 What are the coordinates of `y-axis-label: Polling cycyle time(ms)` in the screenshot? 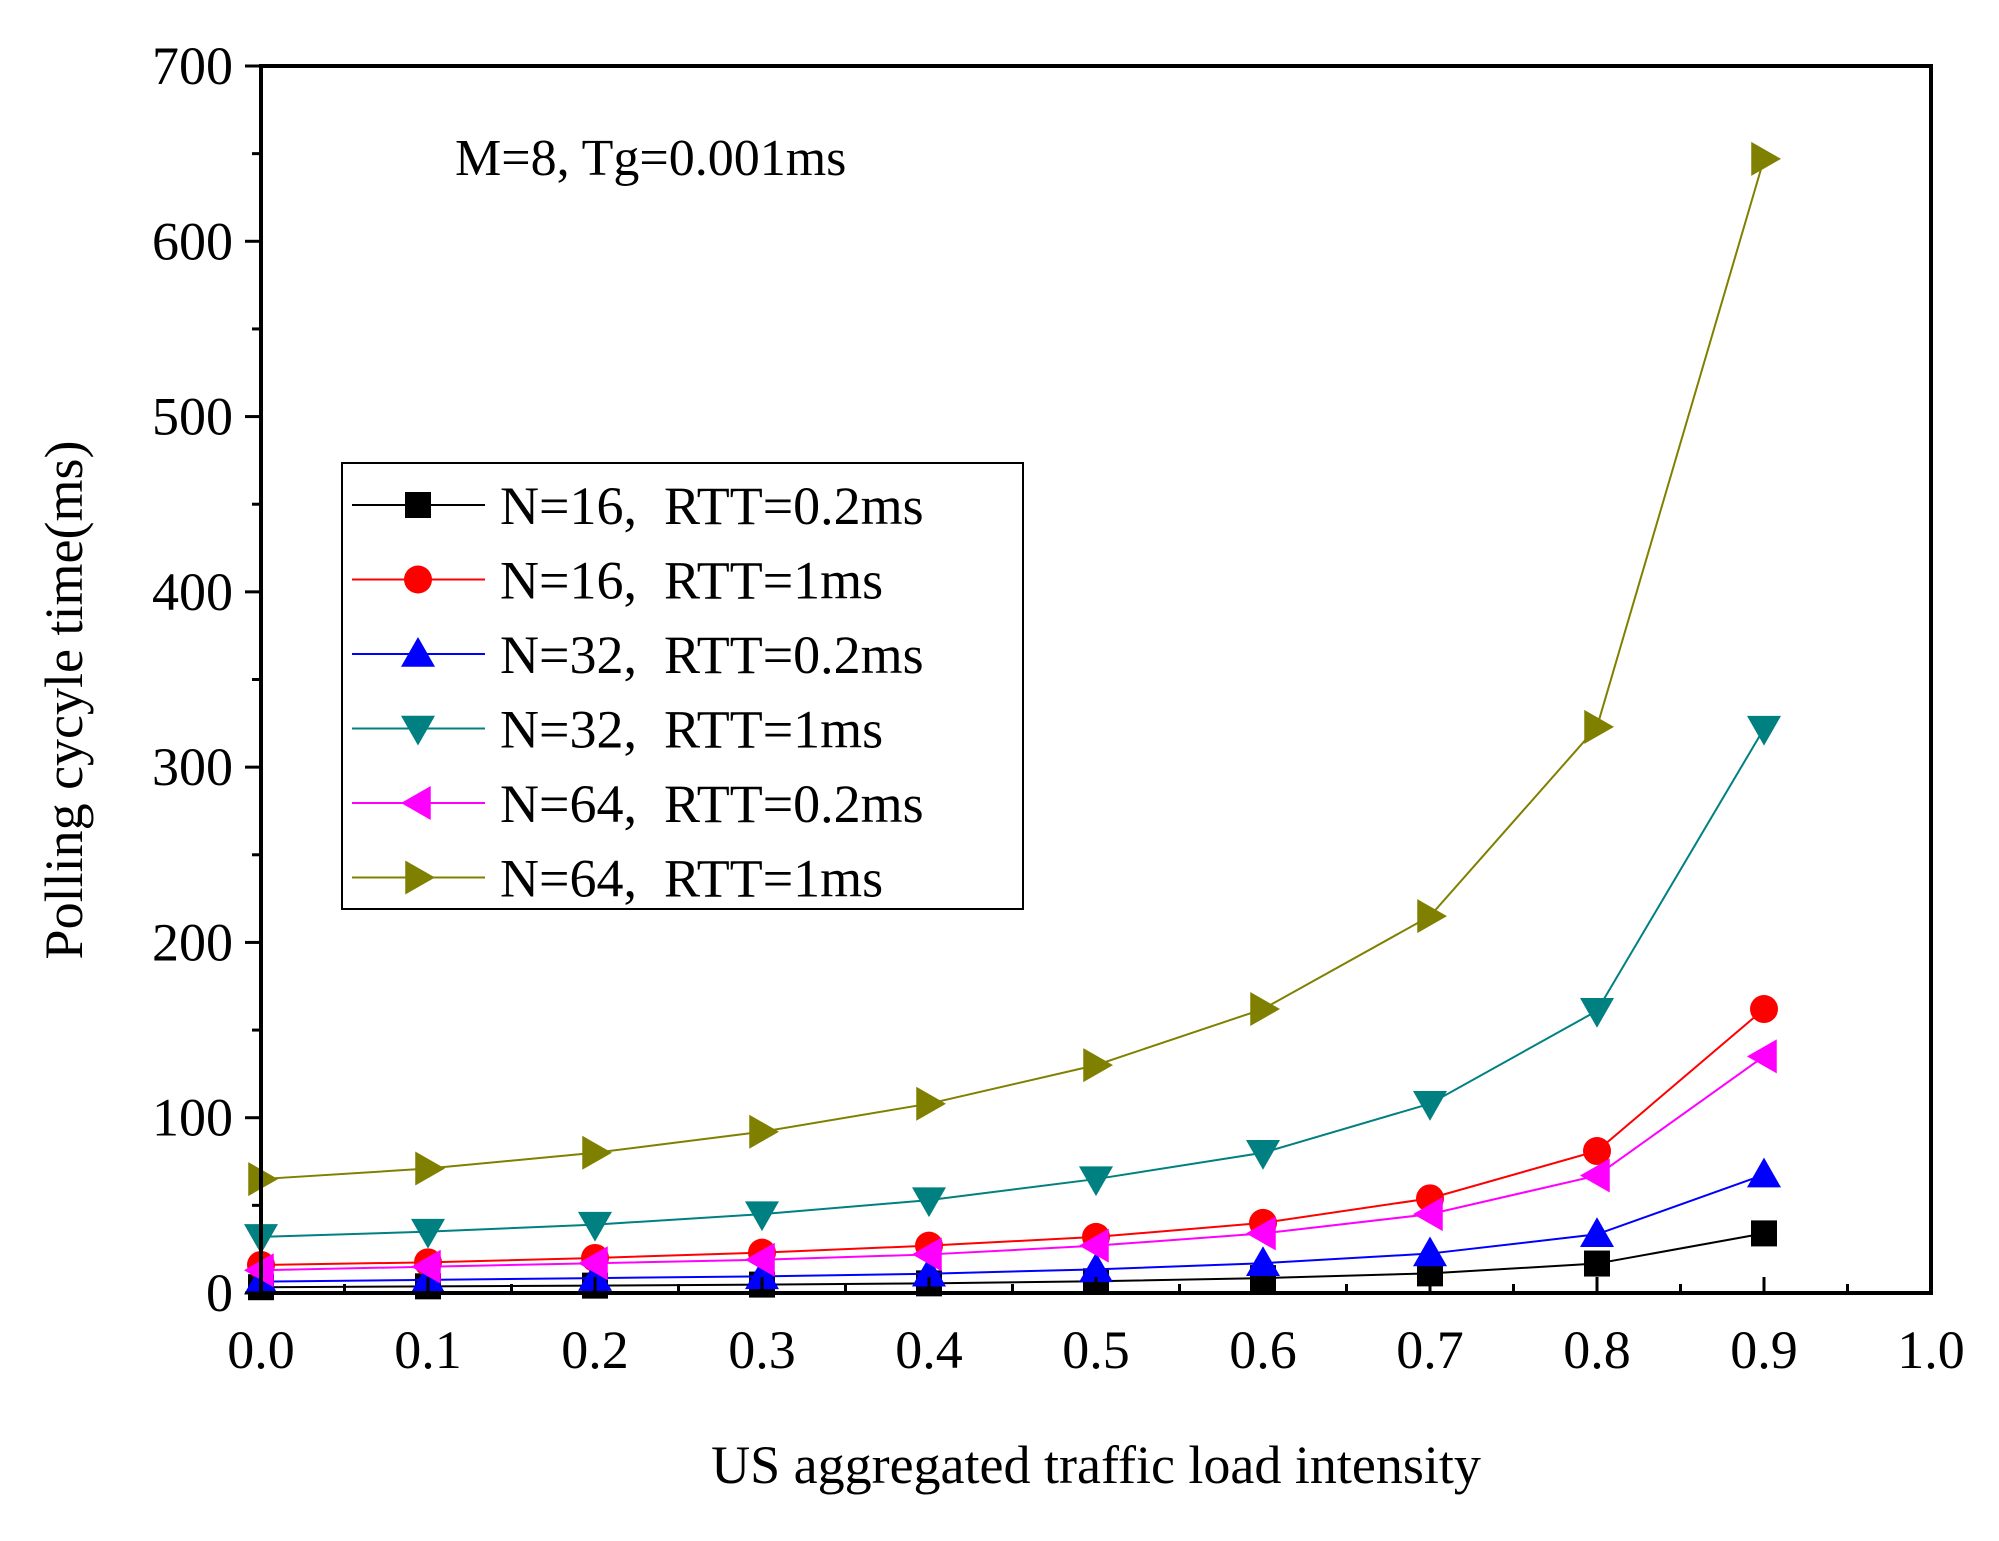 It's located at (64, 700).